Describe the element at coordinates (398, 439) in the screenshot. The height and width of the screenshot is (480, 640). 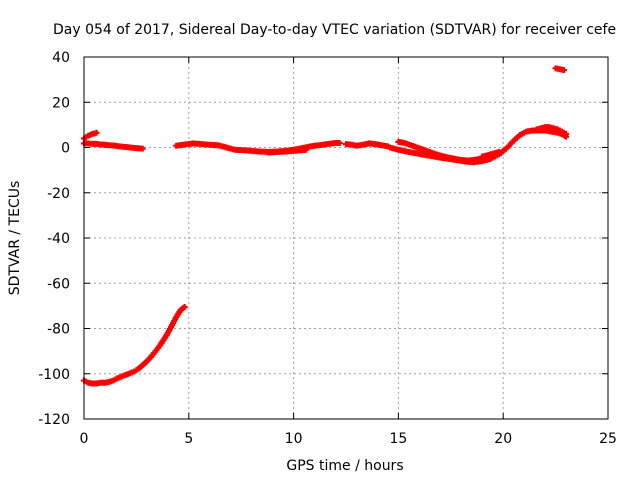
I see `x-tick-label: 15` at that location.